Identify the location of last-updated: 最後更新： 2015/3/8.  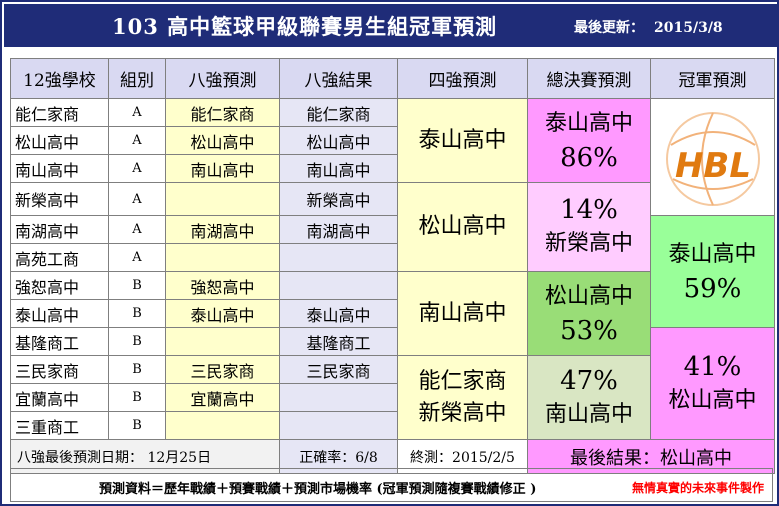
(648, 27).